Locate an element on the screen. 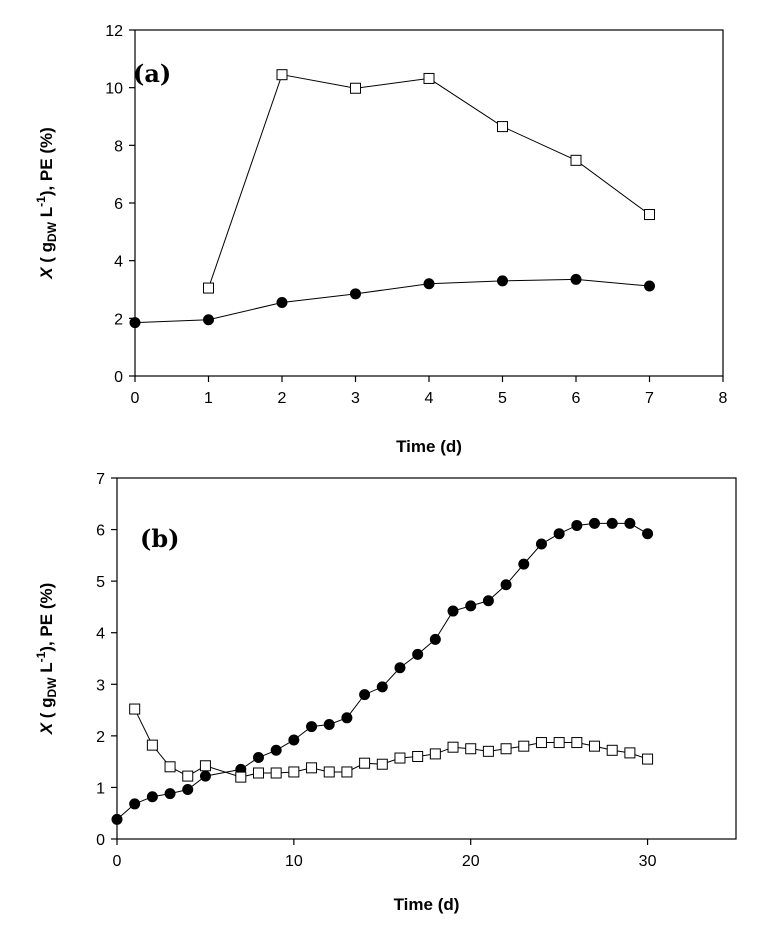 The width and height of the screenshot is (760, 930). y-tick-label: 1 is located at coordinates (100, 788).